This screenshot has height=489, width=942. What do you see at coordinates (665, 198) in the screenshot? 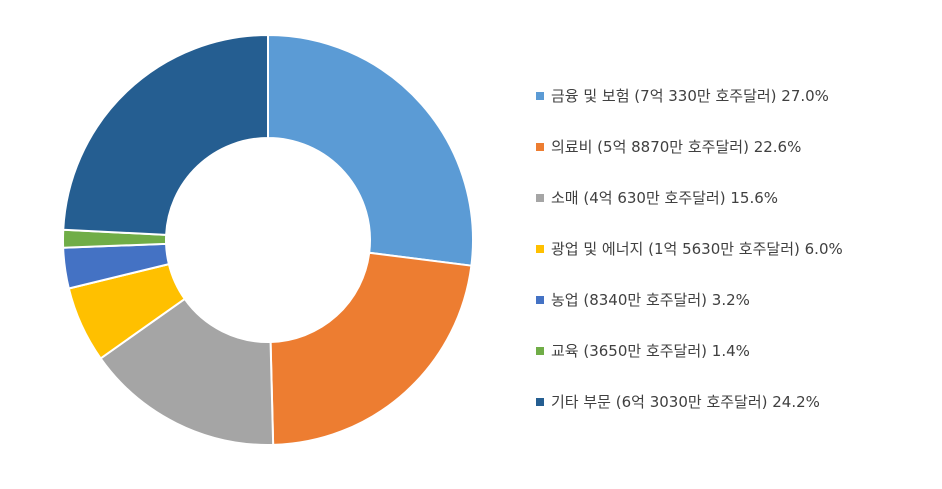
I see `legend-label: 소매 (4억 630만 호주달러) 15.6%` at bounding box center [665, 198].